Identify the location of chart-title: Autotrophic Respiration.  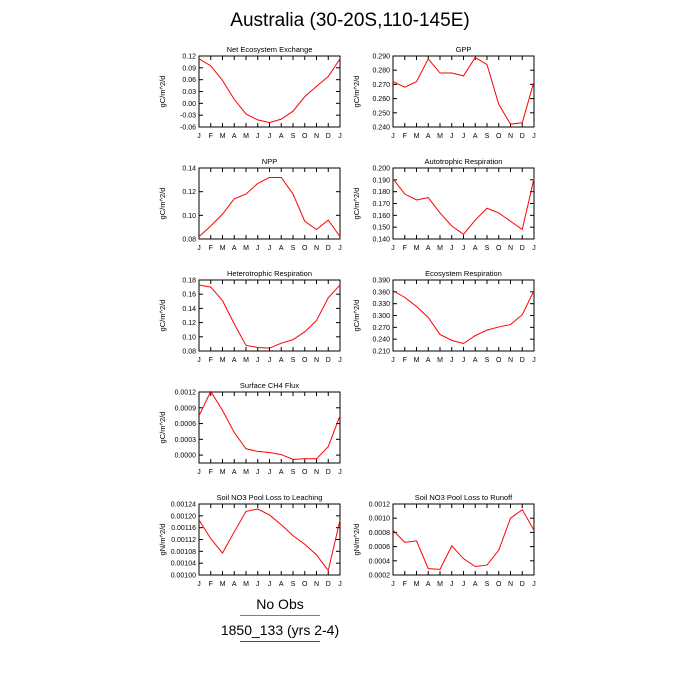
(464, 161).